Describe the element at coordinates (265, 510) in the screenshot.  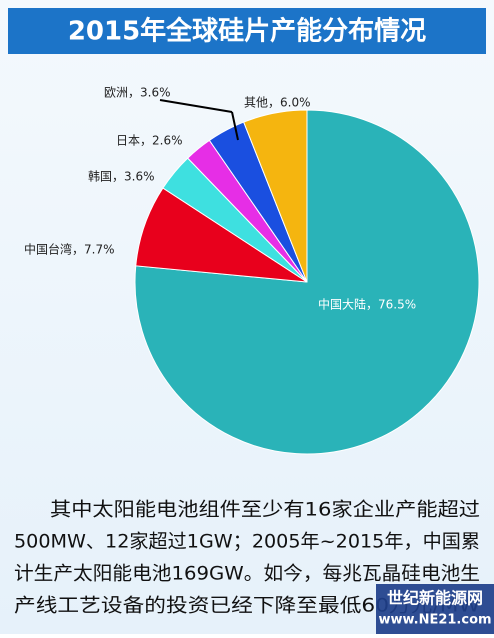
I see `body-line: 其中太阳能电池组件至少有16家企业产能超过` at that location.